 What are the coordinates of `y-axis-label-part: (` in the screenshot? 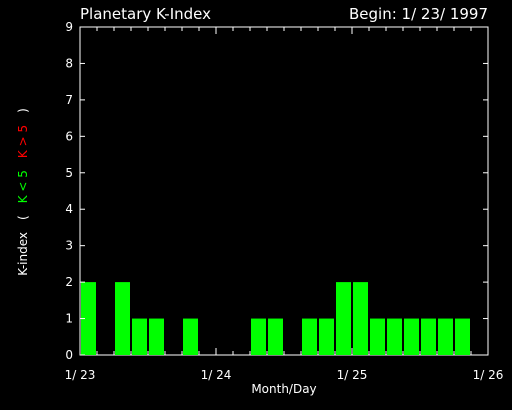 It's located at (23, 223).